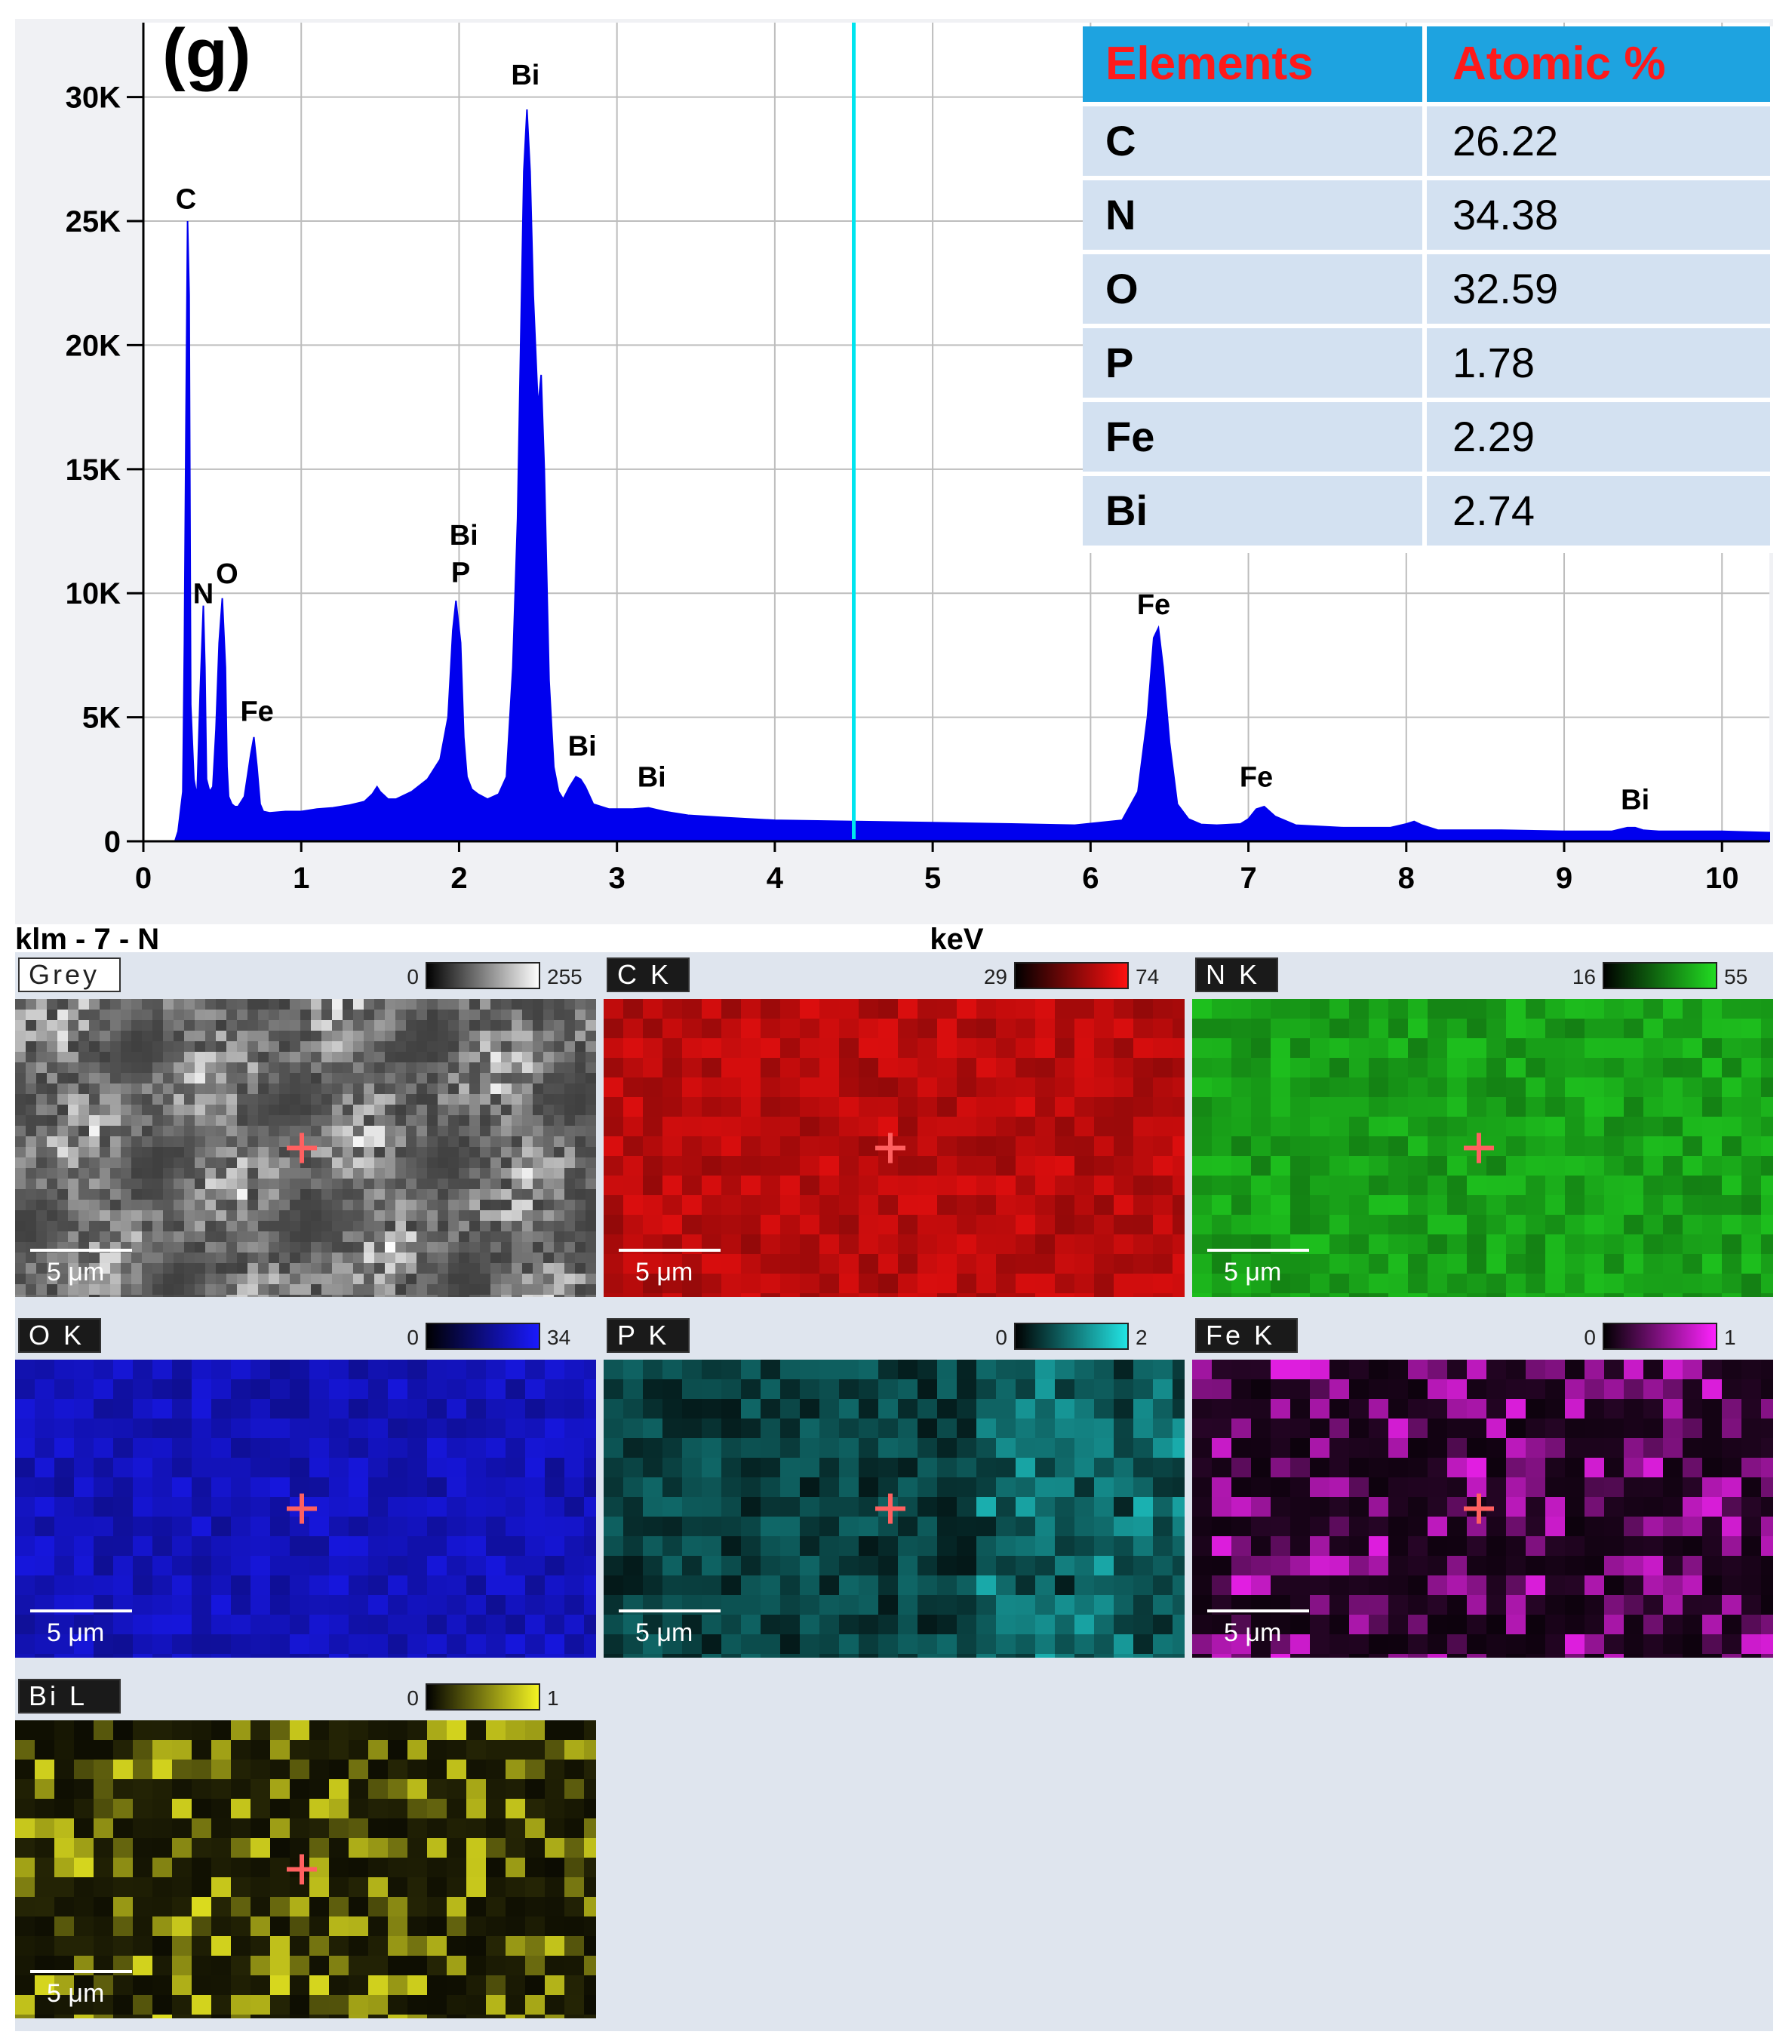 The image size is (1792, 2044). I want to click on table-header-elements: Elements, so click(1209, 64).